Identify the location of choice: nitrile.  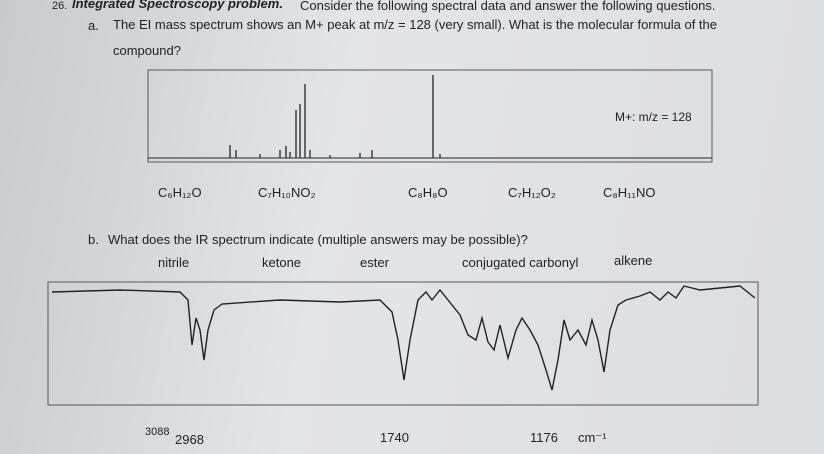
(174, 262).